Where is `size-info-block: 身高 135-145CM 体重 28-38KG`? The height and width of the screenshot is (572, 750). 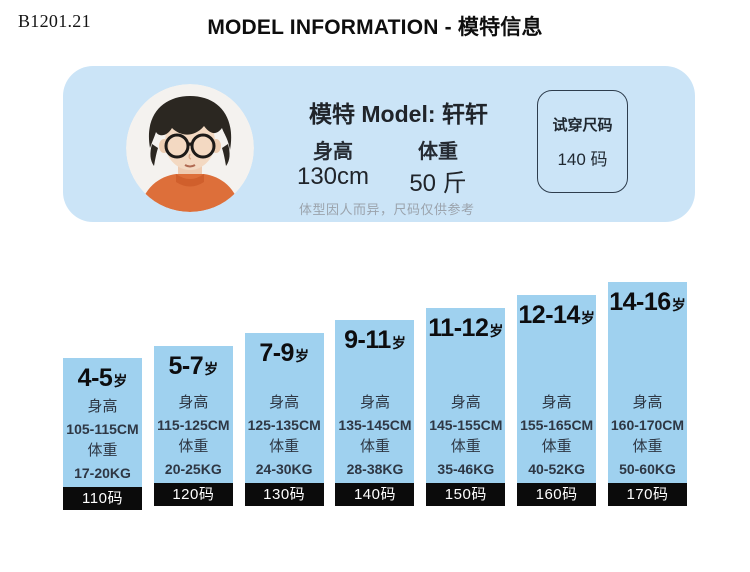 size-info-block: 身高 135-145CM 体重 28-38KG is located at coordinates (374, 436).